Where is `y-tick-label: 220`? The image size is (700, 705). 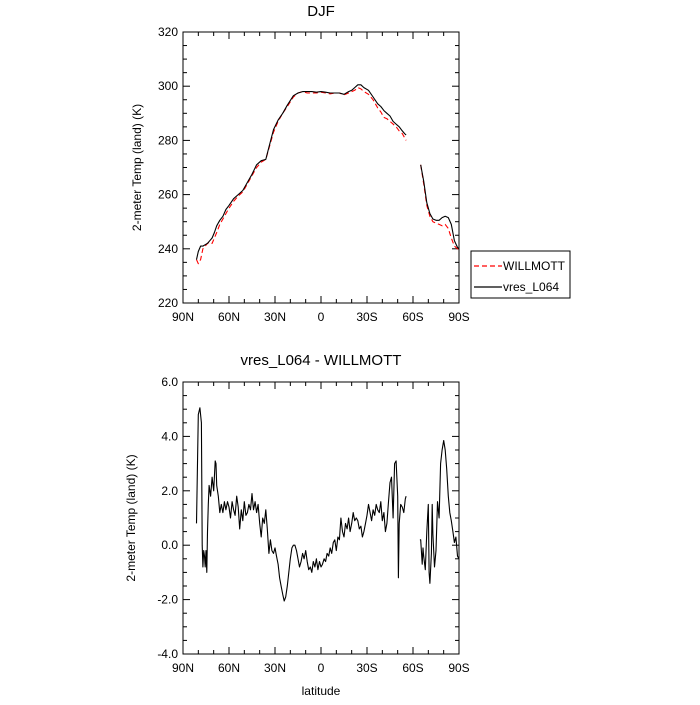 y-tick-label: 220 is located at coordinates (168, 303).